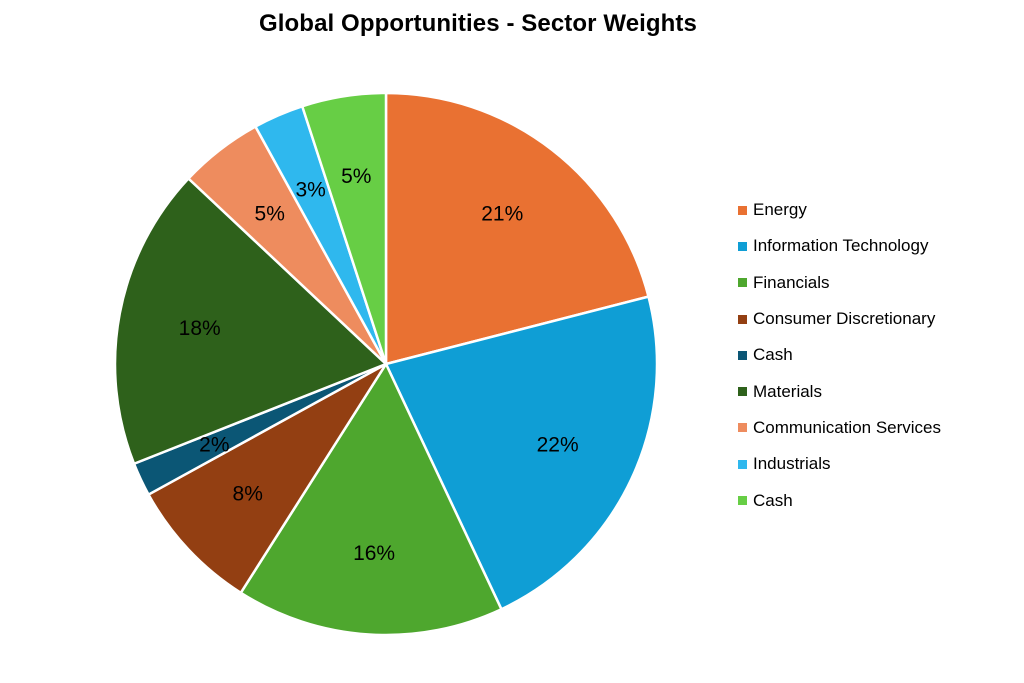 The width and height of the screenshot is (1024, 683). What do you see at coordinates (356, 176) in the screenshot?
I see `data-label-9: 5%` at bounding box center [356, 176].